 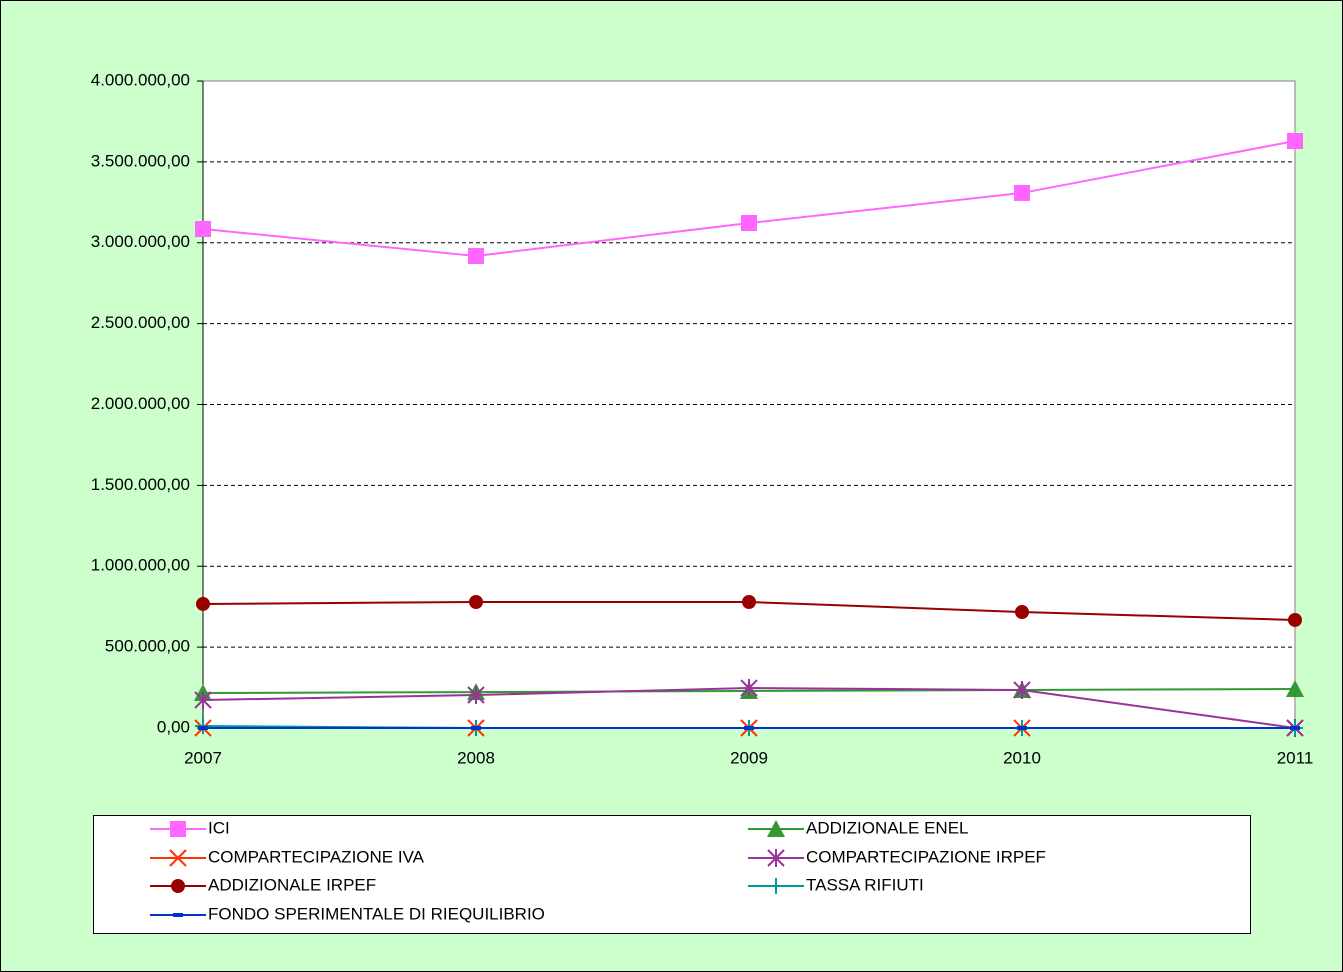 What do you see at coordinates (292, 884) in the screenshot?
I see `legend-label: ADDIZIONALE IRPEF` at bounding box center [292, 884].